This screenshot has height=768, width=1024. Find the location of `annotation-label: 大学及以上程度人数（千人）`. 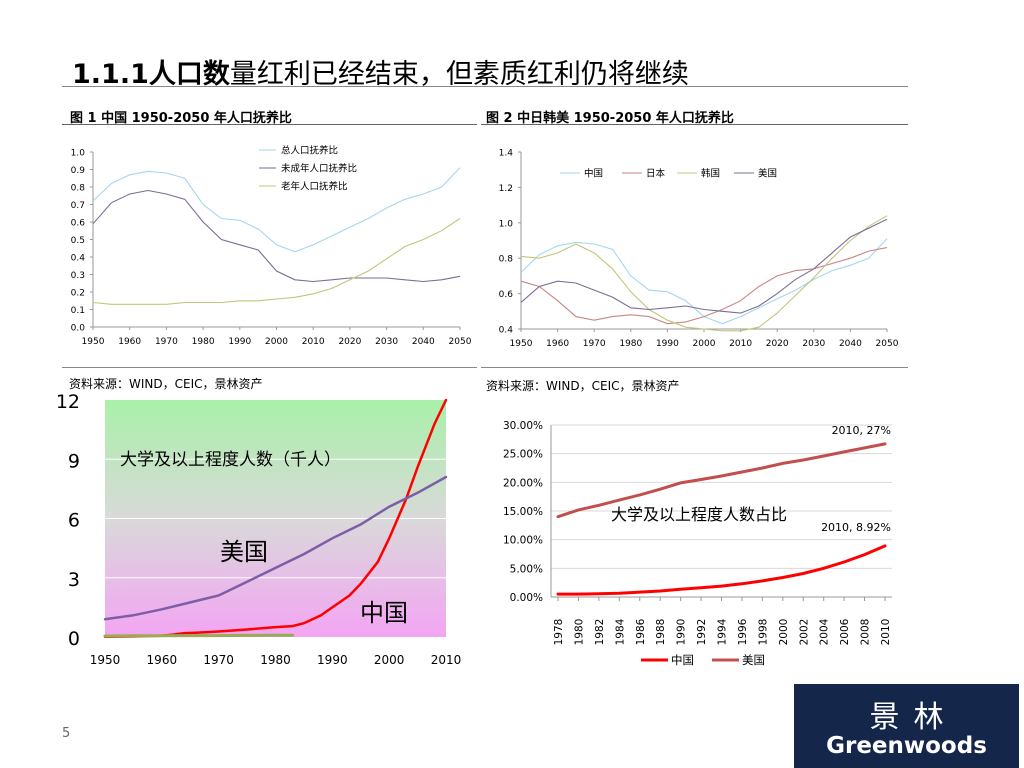

annotation-label: 大学及以上程度人数（千人） is located at coordinates (230, 460).